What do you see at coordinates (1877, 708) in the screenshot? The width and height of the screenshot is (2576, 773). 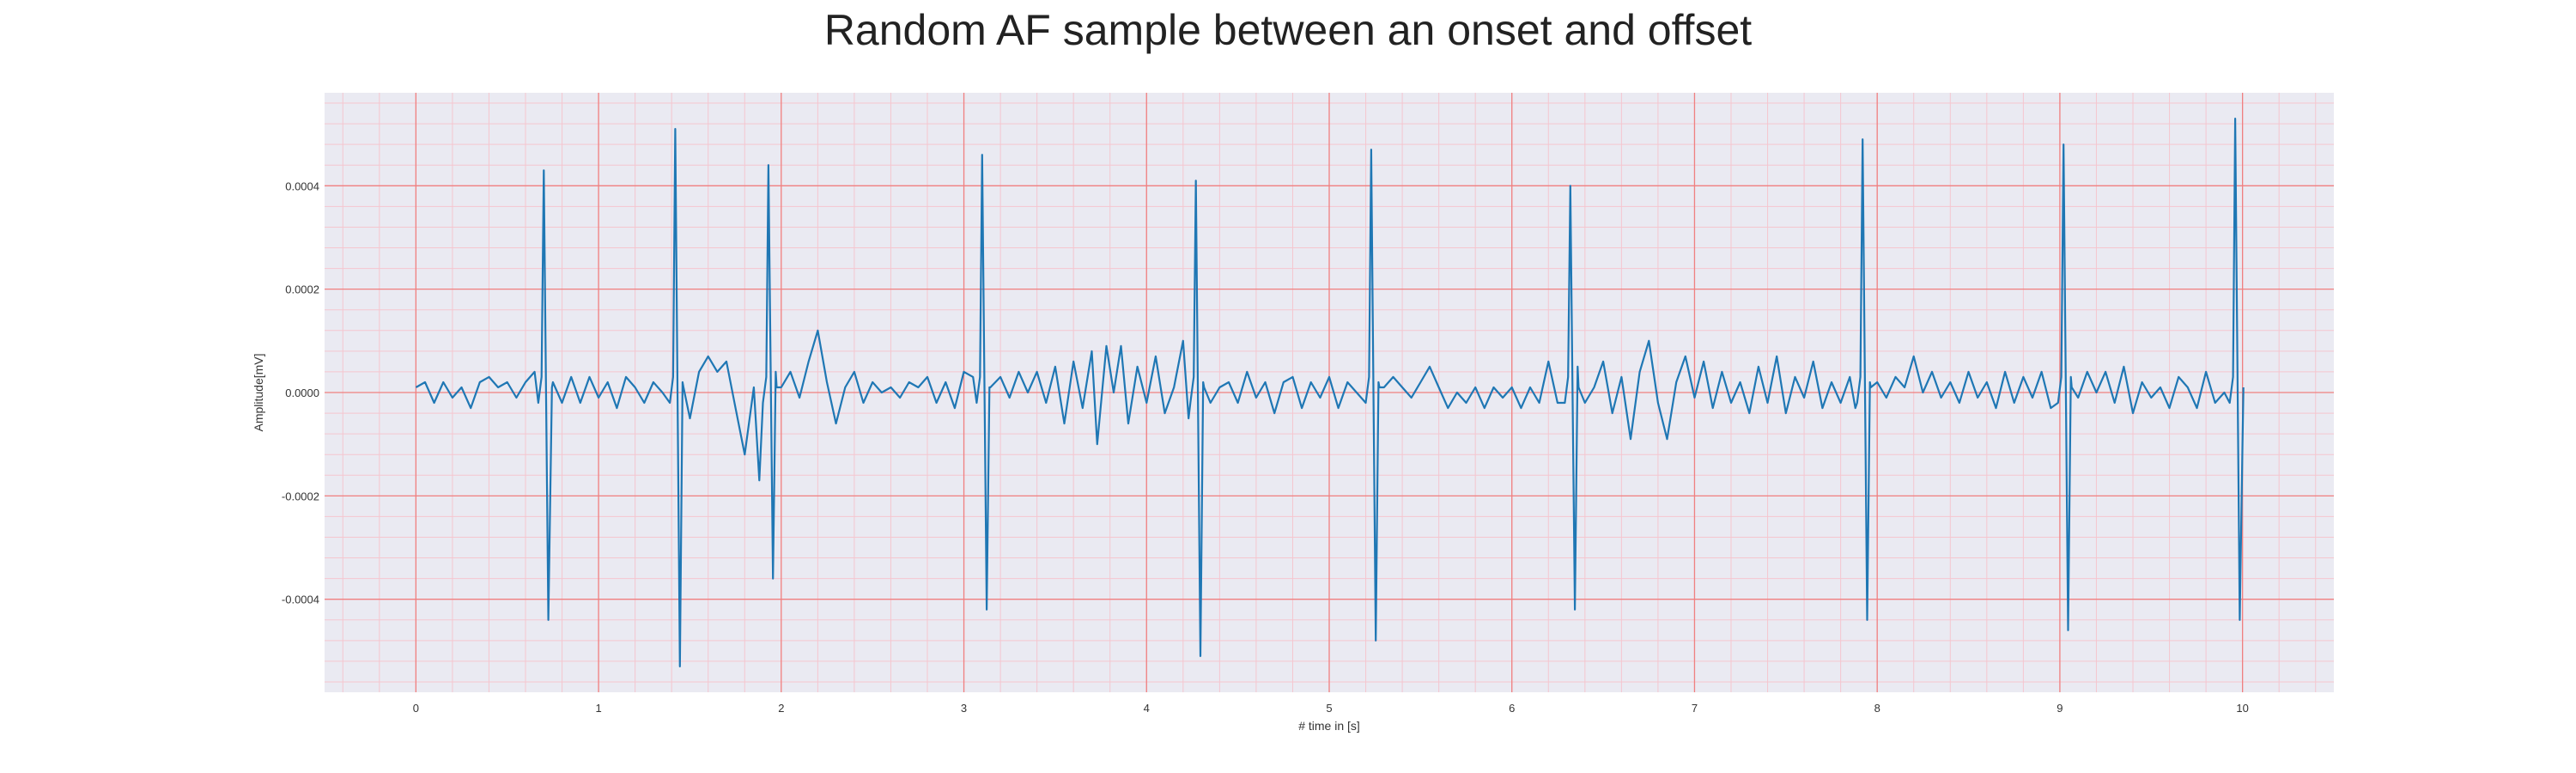 I see `x-tick-label: 8` at bounding box center [1877, 708].